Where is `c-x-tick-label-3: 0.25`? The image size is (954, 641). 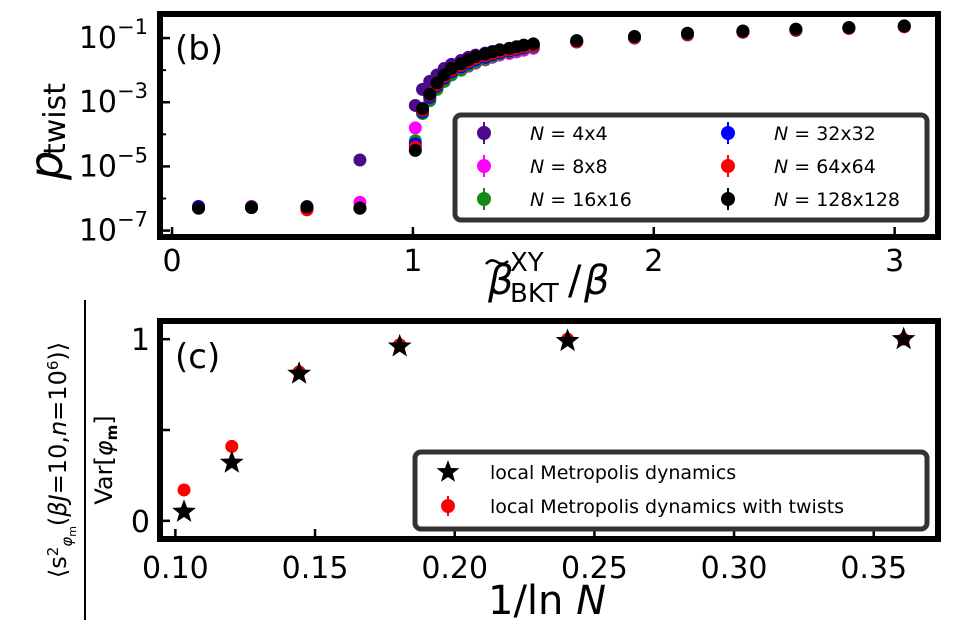 c-x-tick-label-3: 0.25 is located at coordinates (594, 568).